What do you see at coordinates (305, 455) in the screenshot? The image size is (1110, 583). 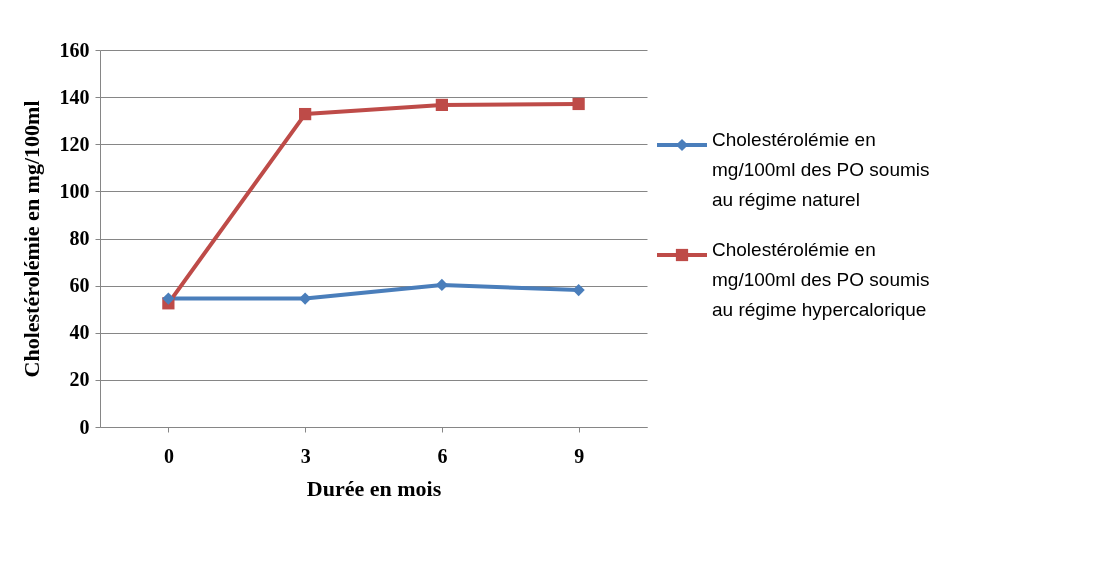 I see `x-tick-label: 3` at bounding box center [305, 455].